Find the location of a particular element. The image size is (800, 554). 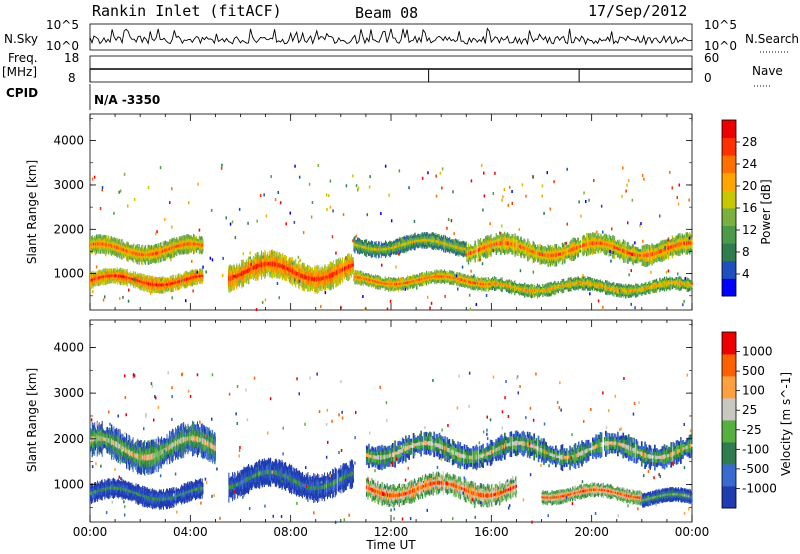

freq-trace is located at coordinates (390, 75).